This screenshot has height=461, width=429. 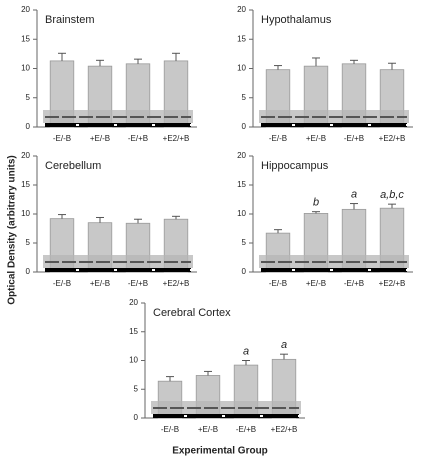 What do you see at coordinates (296, 20) in the screenshot?
I see `panel-title: Hypothalamus` at bounding box center [296, 20].